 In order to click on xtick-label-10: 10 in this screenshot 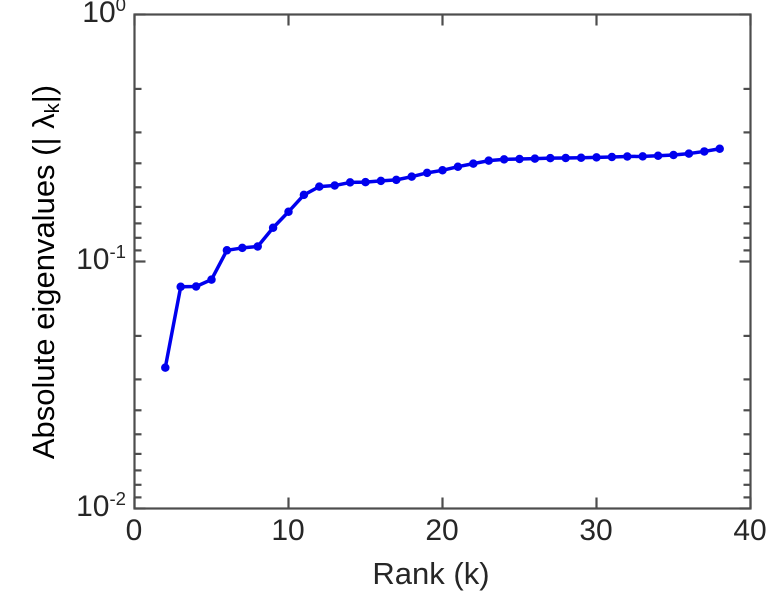, I will do `click(288, 530)`.